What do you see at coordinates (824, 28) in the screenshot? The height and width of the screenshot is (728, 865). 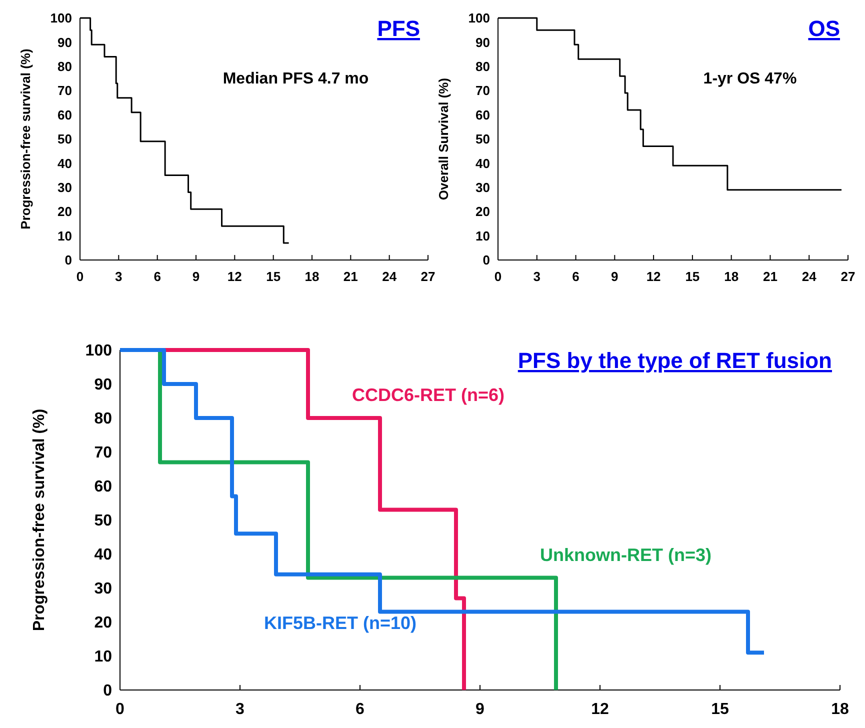 I see `chart-title: OS` at bounding box center [824, 28].